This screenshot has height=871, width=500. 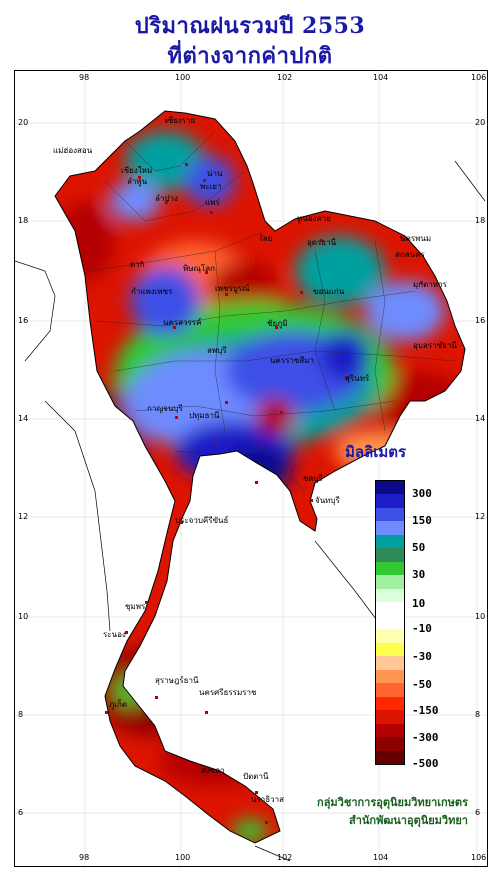 I want to click on place-label: แม่ฮ่องสอน, so click(x=73, y=150).